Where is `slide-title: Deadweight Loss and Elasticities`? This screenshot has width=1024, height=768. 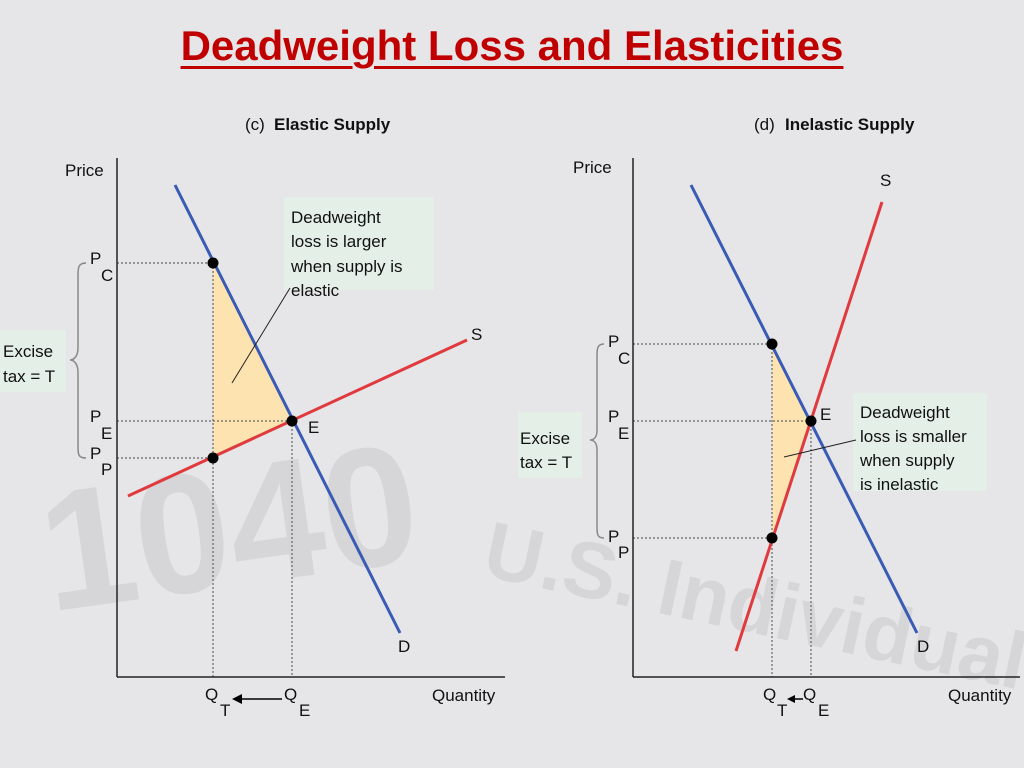
slide-title: Deadweight Loss and Elasticities is located at coordinates (512, 45).